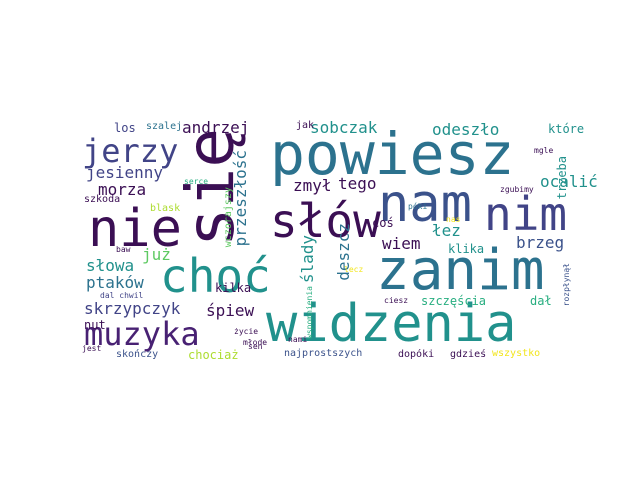 The height and width of the screenshot is (480, 640). What do you see at coordinates (466, 129) in the screenshot?
I see `word-odeszlo: odeszło` at bounding box center [466, 129].